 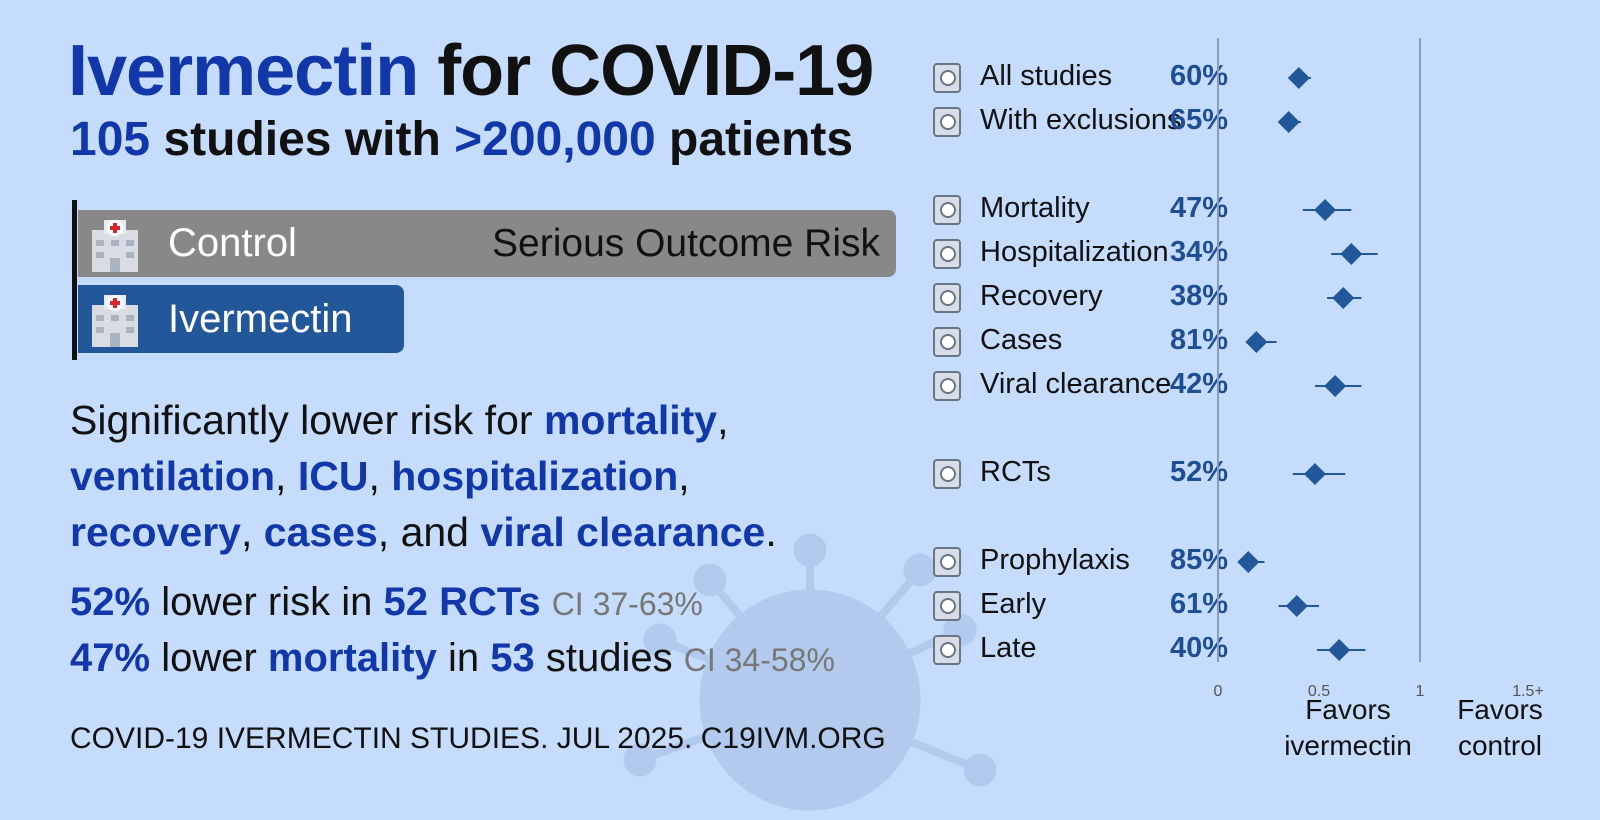 I want to click on masked-person-icon, so click(x=948, y=342).